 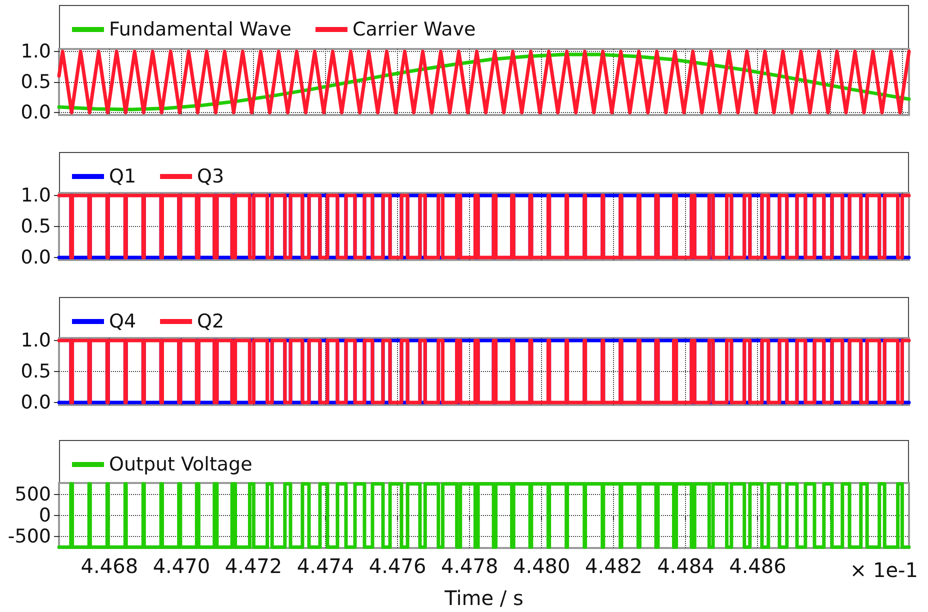 I want to click on legend-label: Q4, so click(x=122, y=321).